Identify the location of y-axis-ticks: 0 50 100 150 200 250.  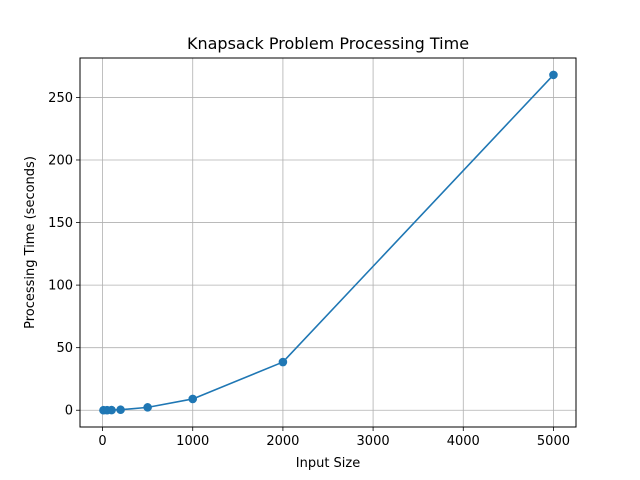
(64, 255).